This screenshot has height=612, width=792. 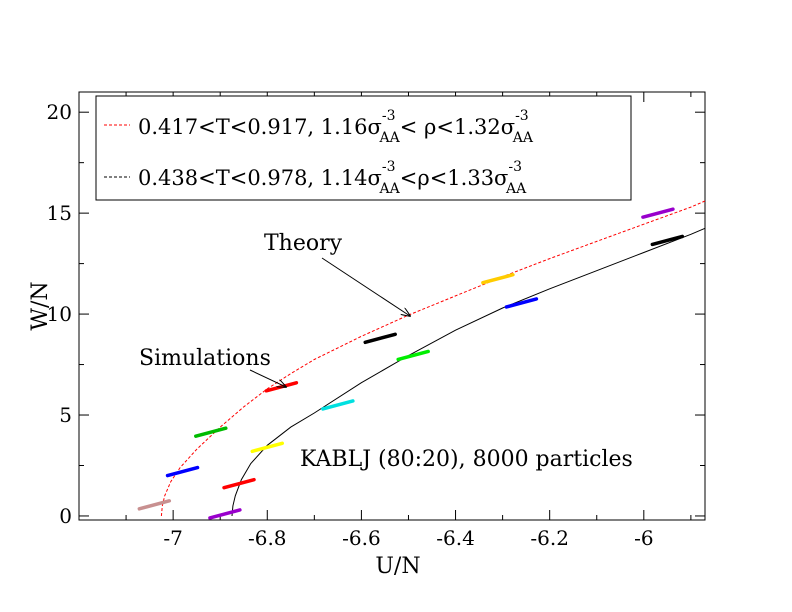 I want to click on y-tick-label: 5, so click(x=65, y=415).